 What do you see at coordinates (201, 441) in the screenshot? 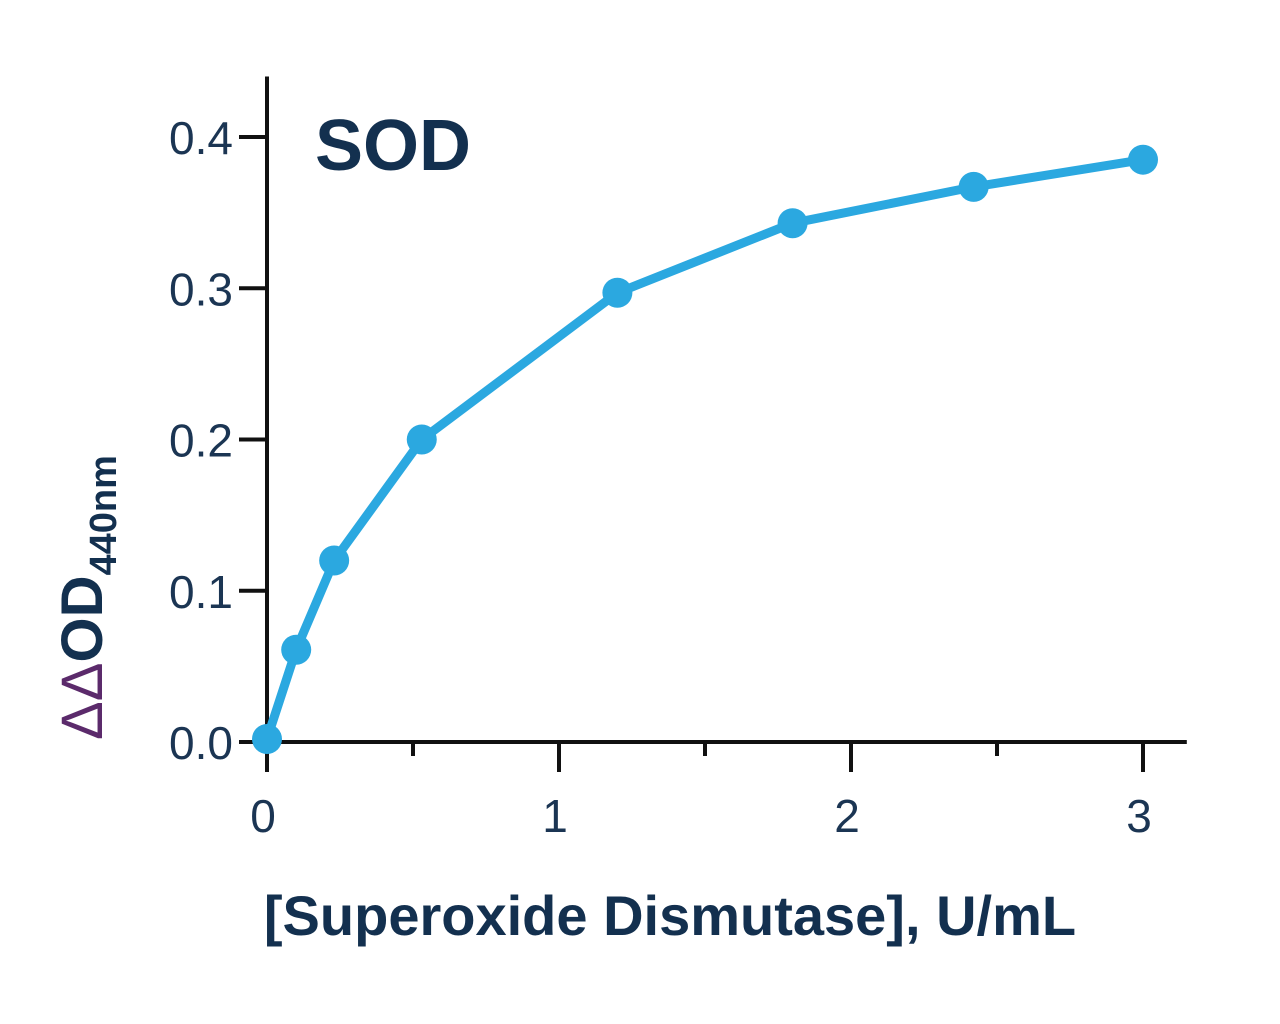
I see `y-tick-label: 0.2` at bounding box center [201, 441].